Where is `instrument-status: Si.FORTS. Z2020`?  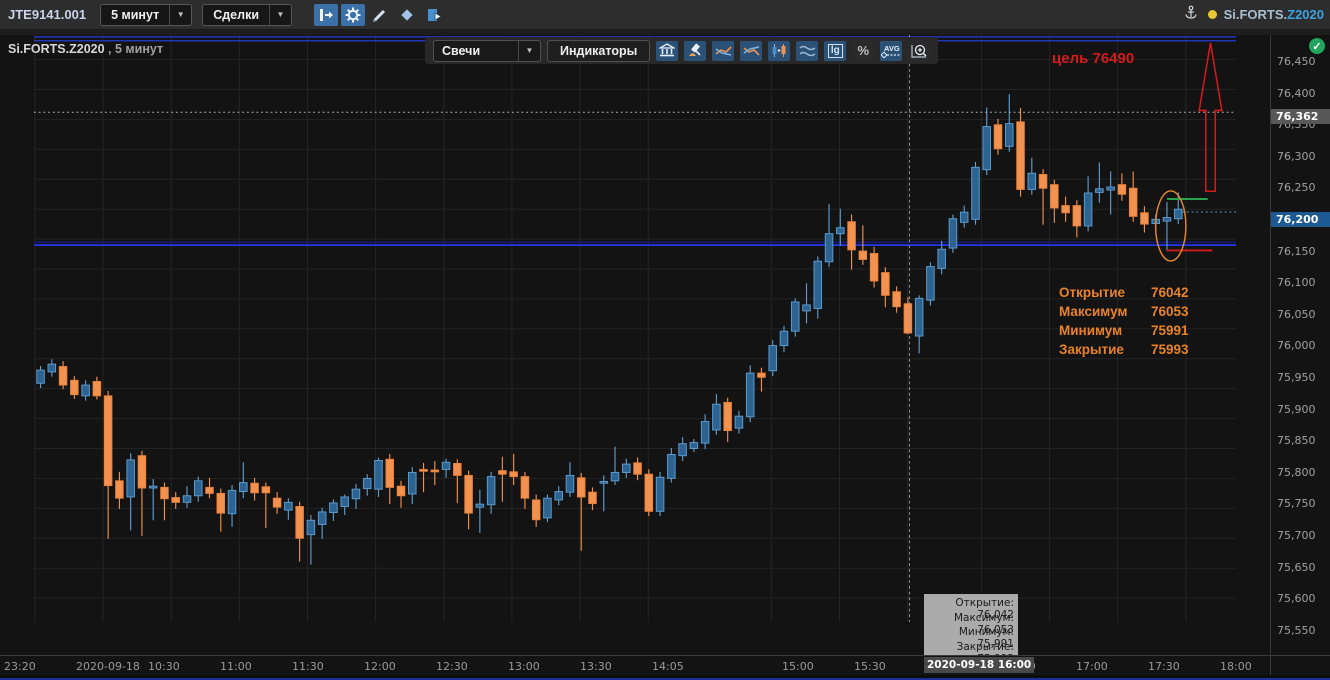 instrument-status: Si.FORTS. Z2020 is located at coordinates (1254, 15).